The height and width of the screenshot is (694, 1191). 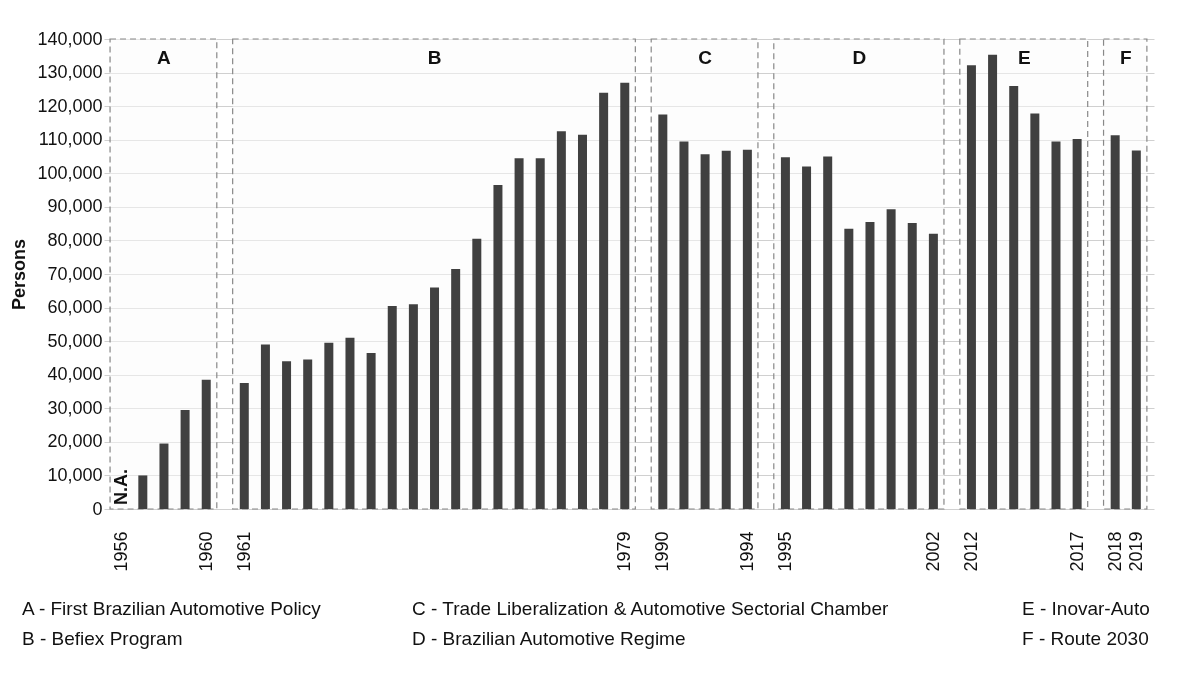 I want to click on x-tick-label: 2018, so click(x=1114, y=551).